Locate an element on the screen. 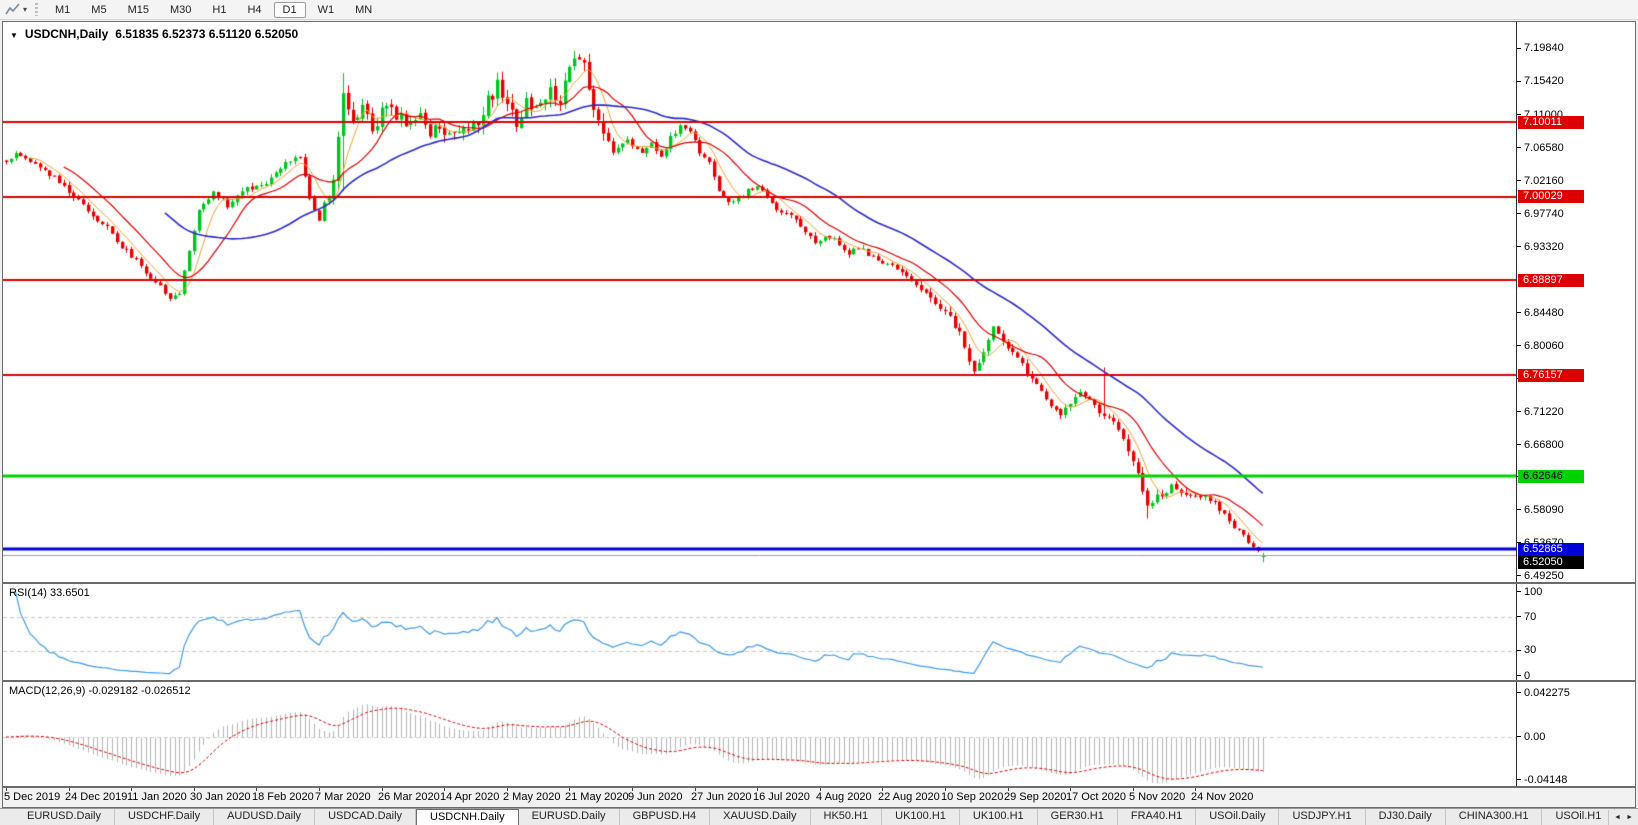 Image resolution: width=1638 pixels, height=825 pixels. date-label: 24 Dec 2019 is located at coordinates (96, 797).